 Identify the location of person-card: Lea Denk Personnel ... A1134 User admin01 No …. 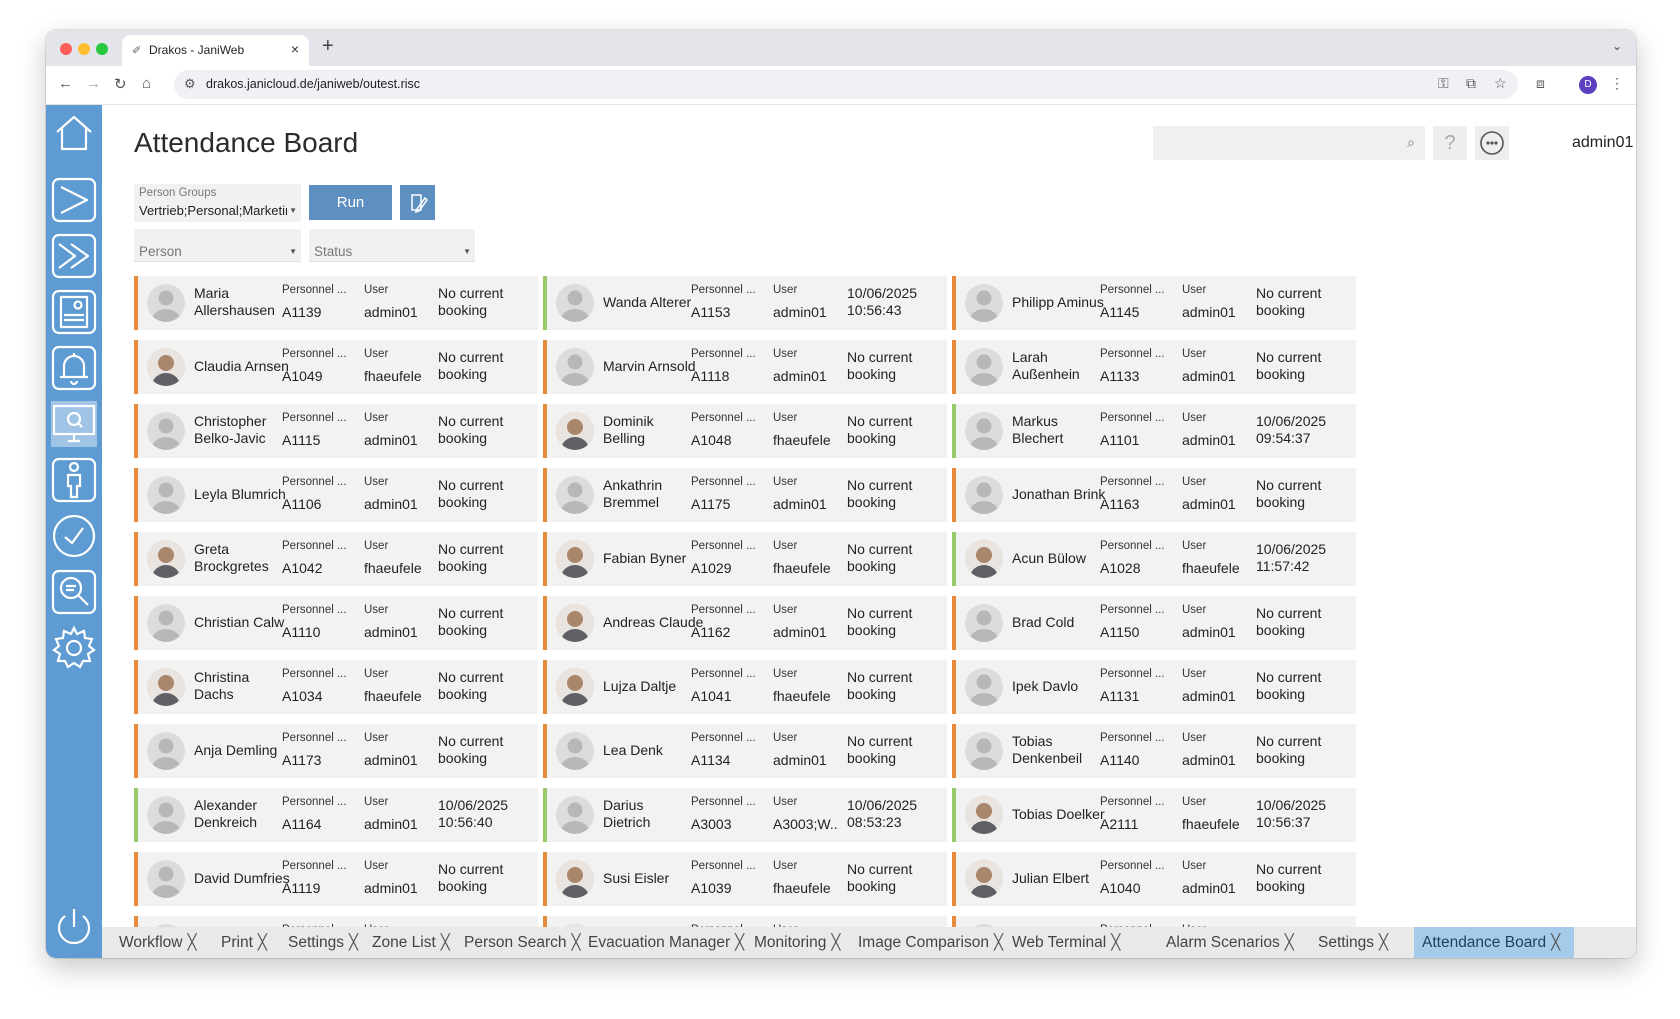
(745, 751).